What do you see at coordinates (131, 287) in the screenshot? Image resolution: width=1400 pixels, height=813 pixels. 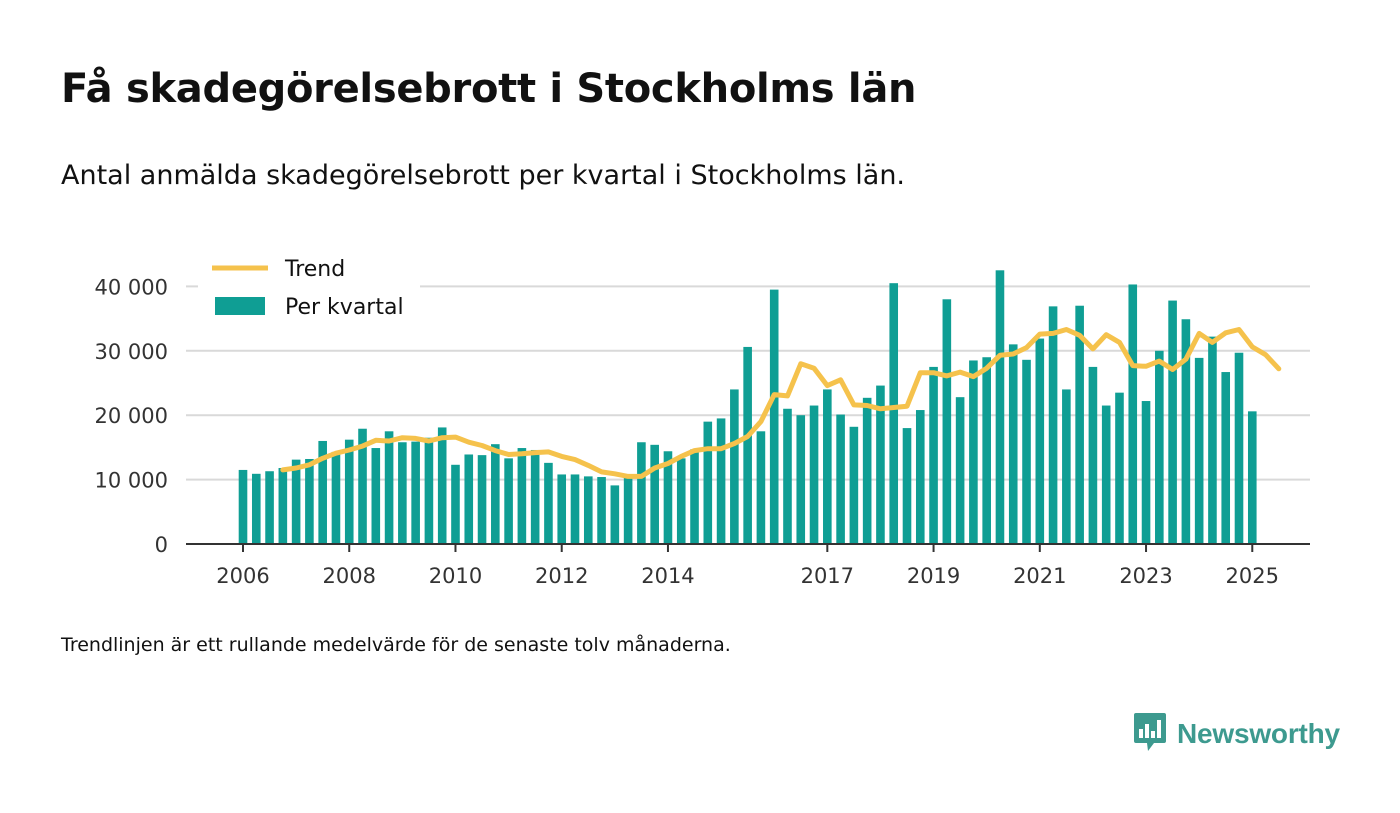 I see `y-tick-label: 40 000` at bounding box center [131, 287].